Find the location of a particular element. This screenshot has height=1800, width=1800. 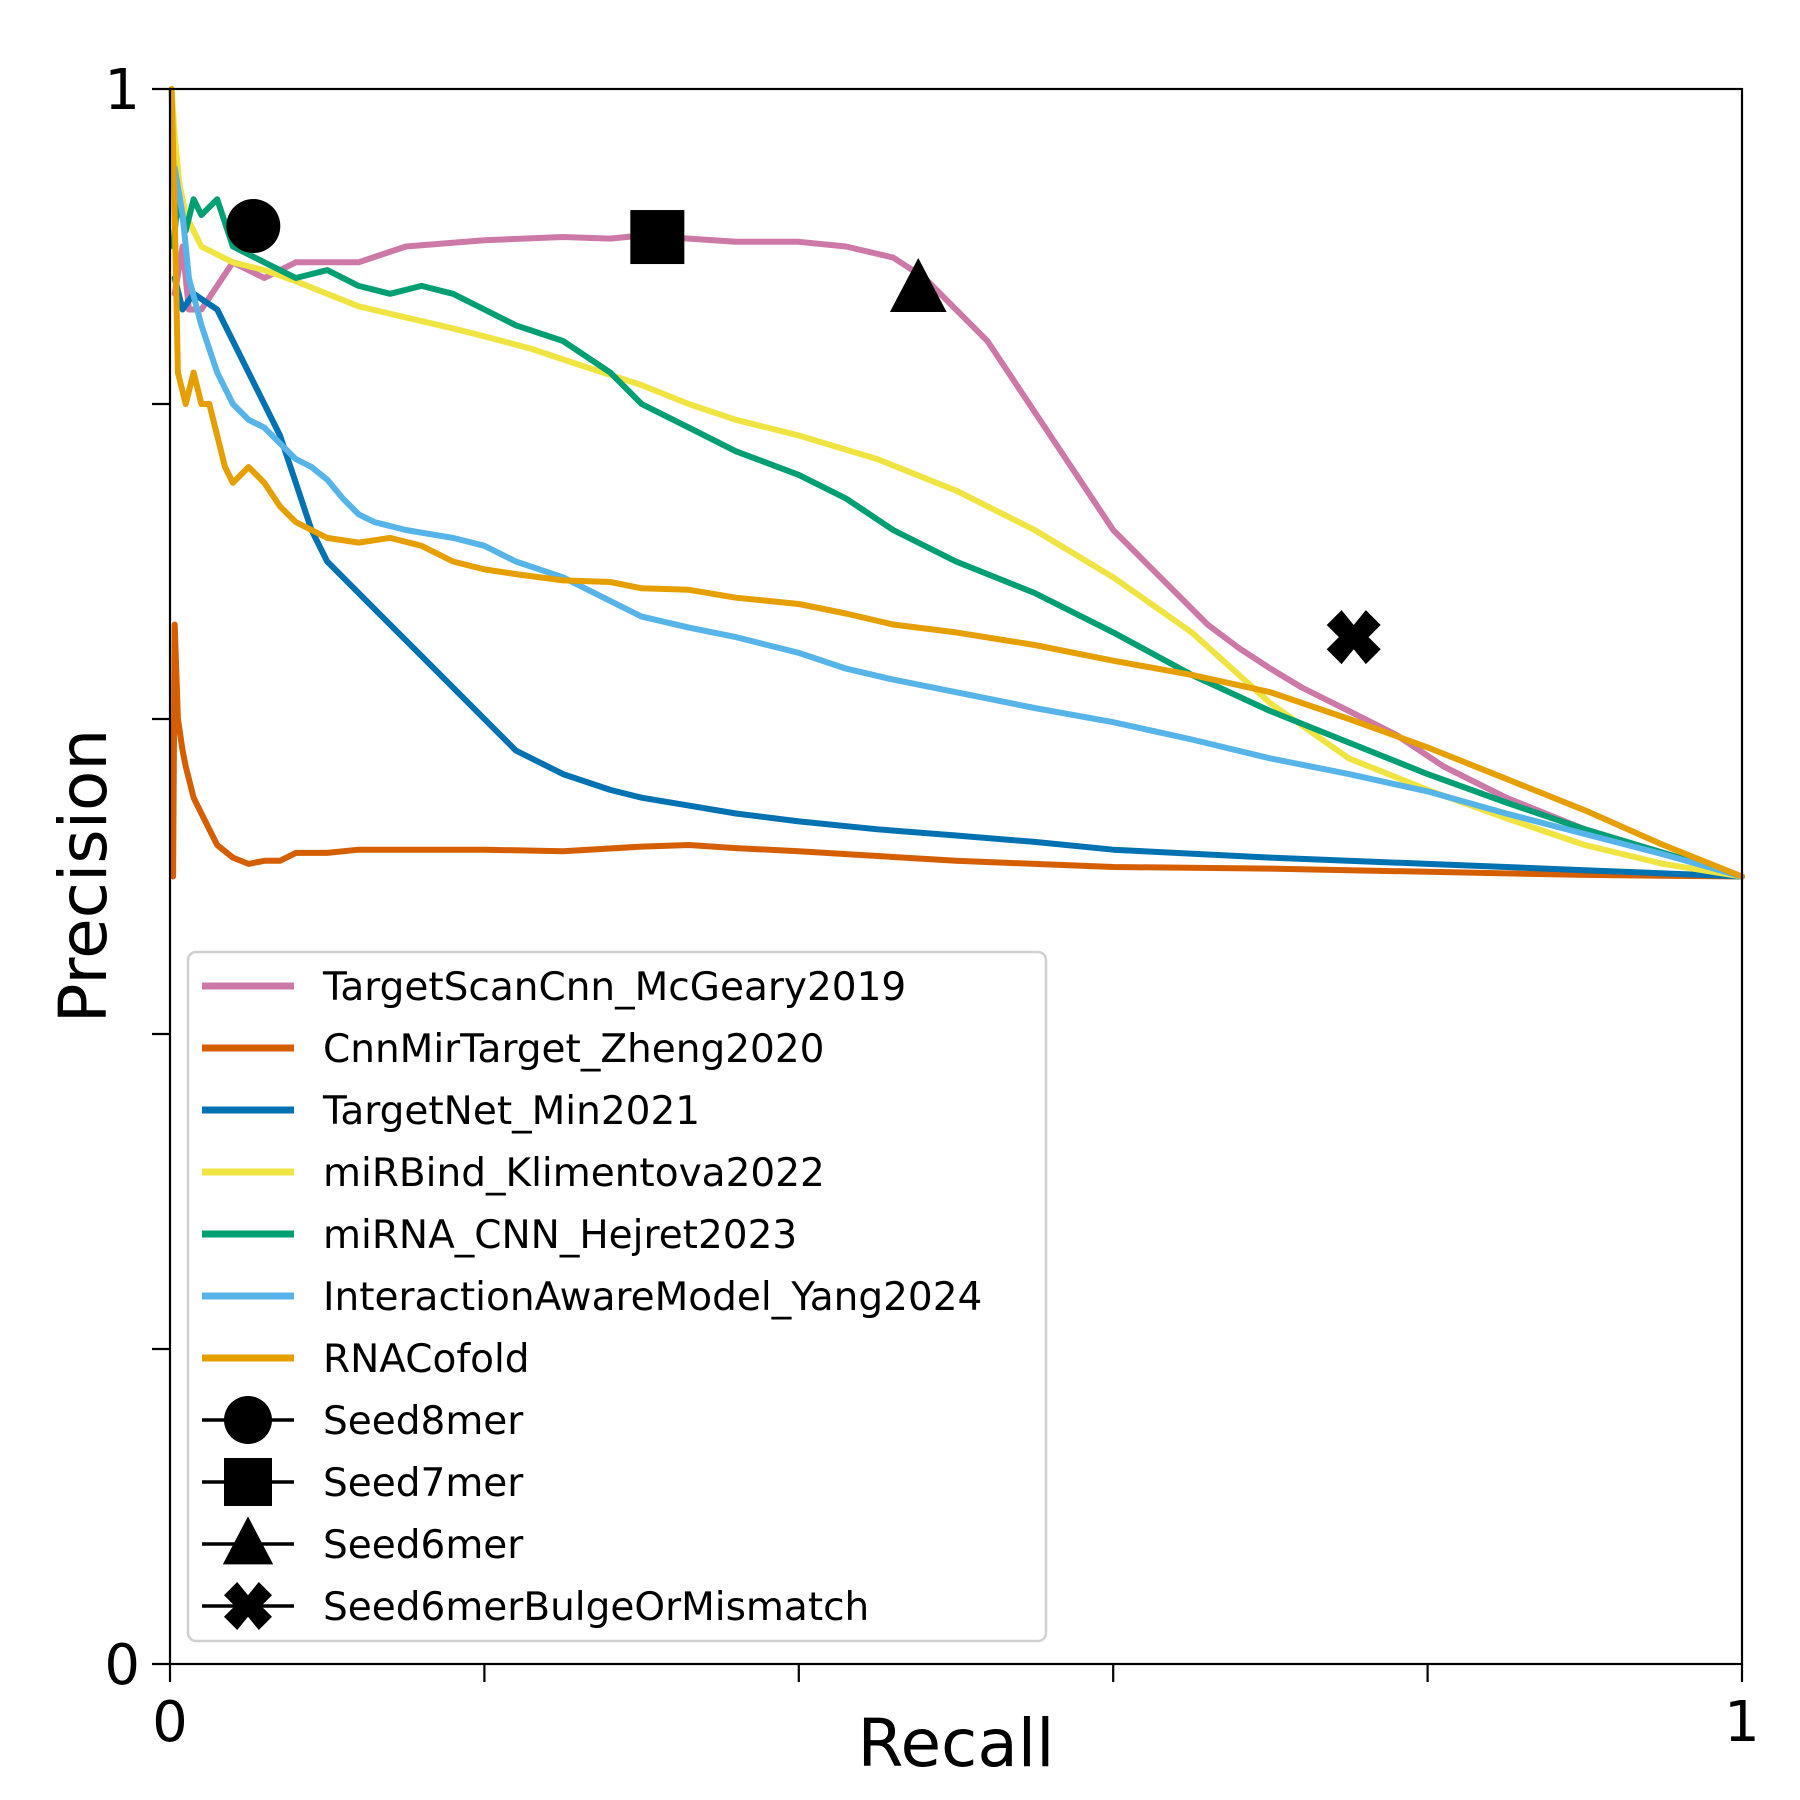

legend-label: miRBind_Klimentova2022 is located at coordinates (574, 1173).